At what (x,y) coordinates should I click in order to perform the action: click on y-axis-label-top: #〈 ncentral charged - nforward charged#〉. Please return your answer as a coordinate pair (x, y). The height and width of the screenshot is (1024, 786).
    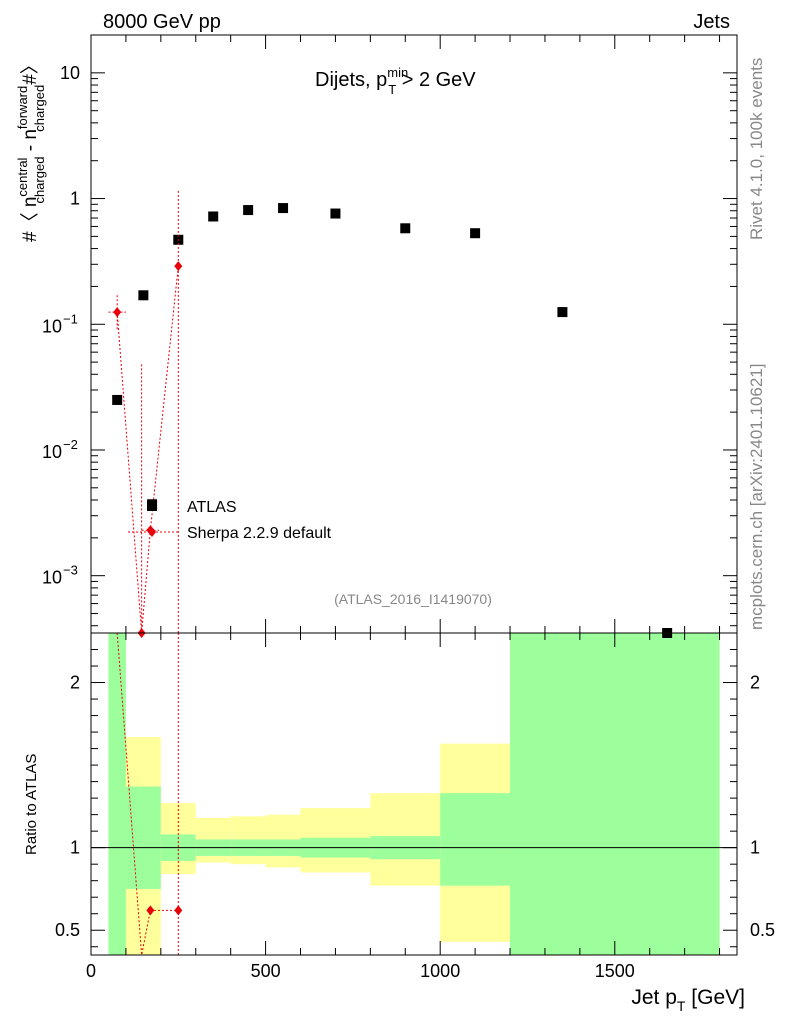
    Looking at the image, I should click on (31, 148).